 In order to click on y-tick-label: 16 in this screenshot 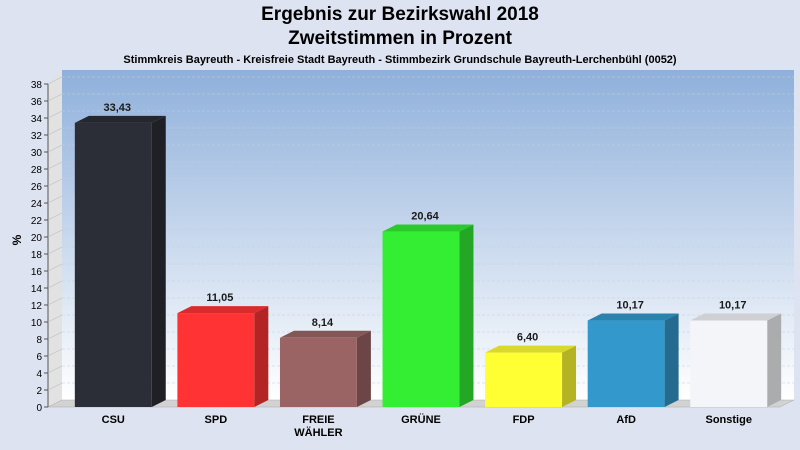, I will do `click(37, 272)`.